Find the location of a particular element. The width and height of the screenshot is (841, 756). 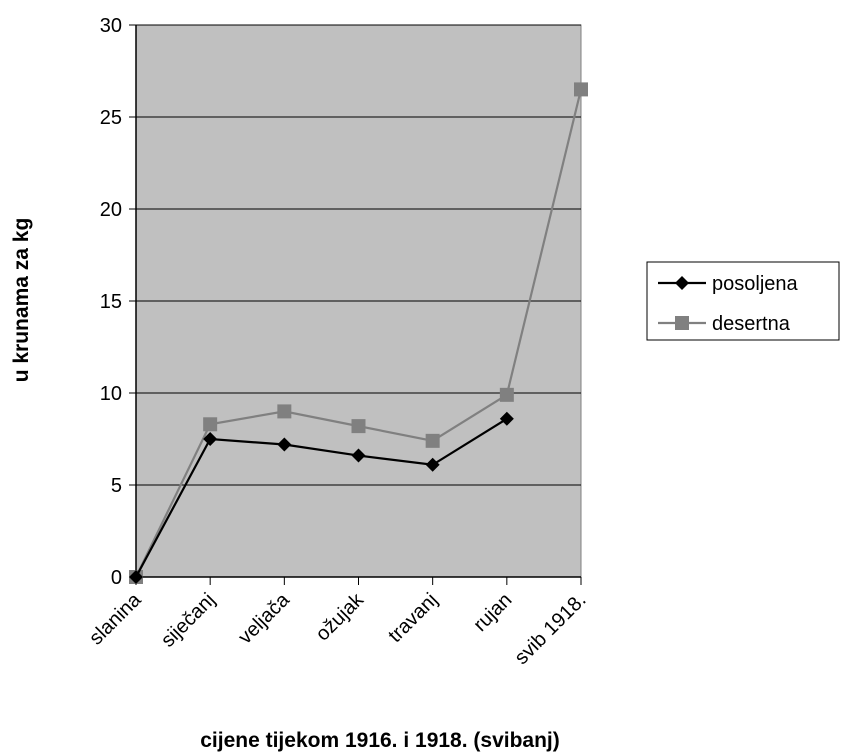

x-axis-title: cijene tijekom 1916. i 1918. (svibanj) is located at coordinates (380, 740).